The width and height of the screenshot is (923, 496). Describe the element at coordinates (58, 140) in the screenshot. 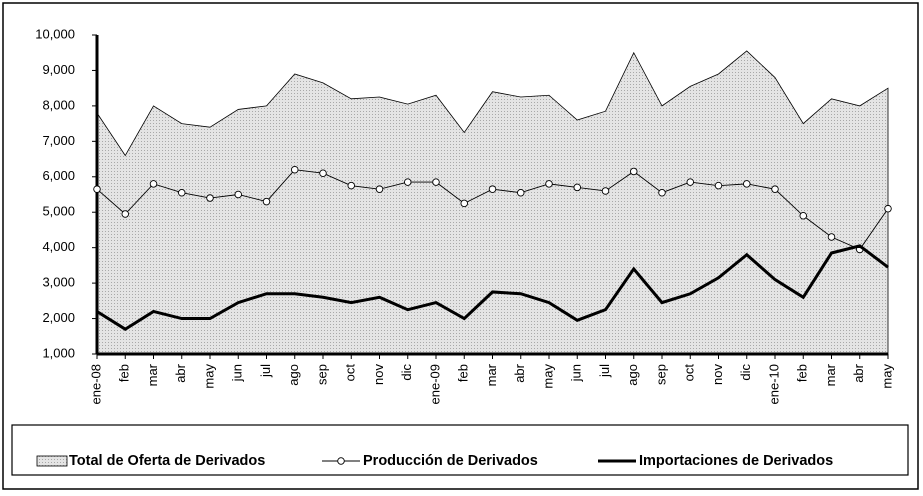

I see `y-tick-label: 7,000` at that location.